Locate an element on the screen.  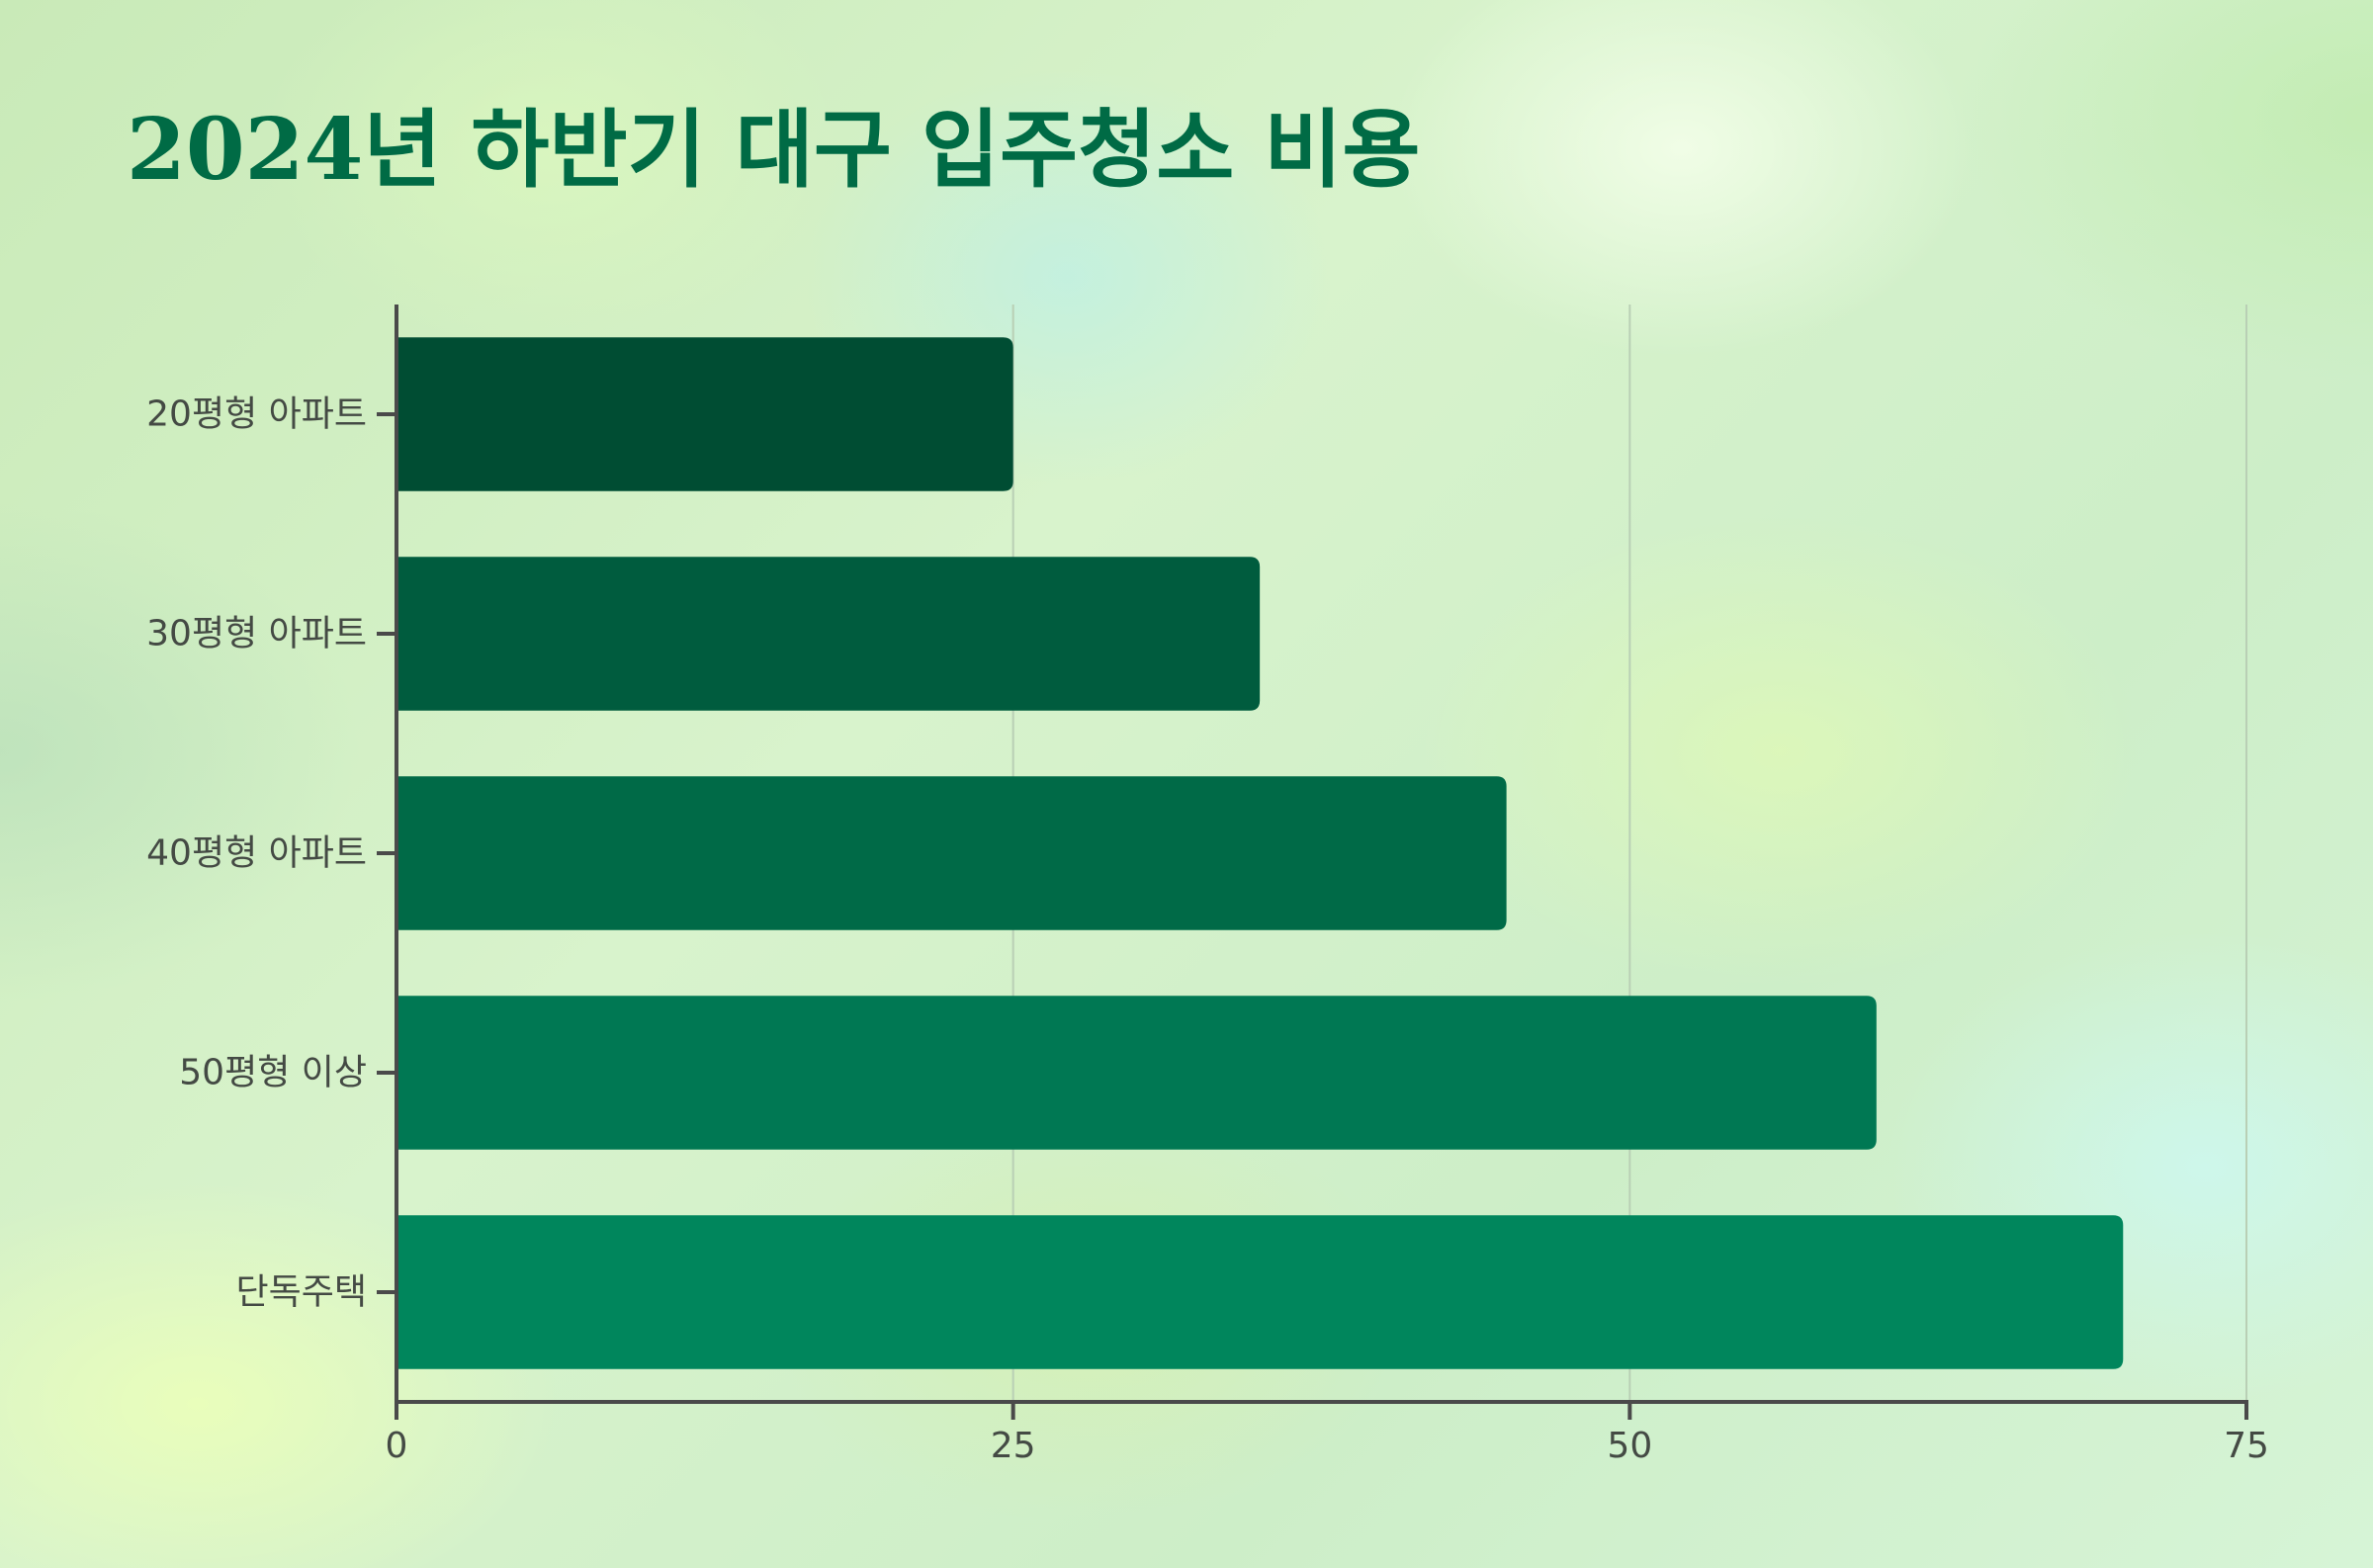
chart-title: 2024년 하반기 대구 입주청소 비용 is located at coordinates (774, 150).